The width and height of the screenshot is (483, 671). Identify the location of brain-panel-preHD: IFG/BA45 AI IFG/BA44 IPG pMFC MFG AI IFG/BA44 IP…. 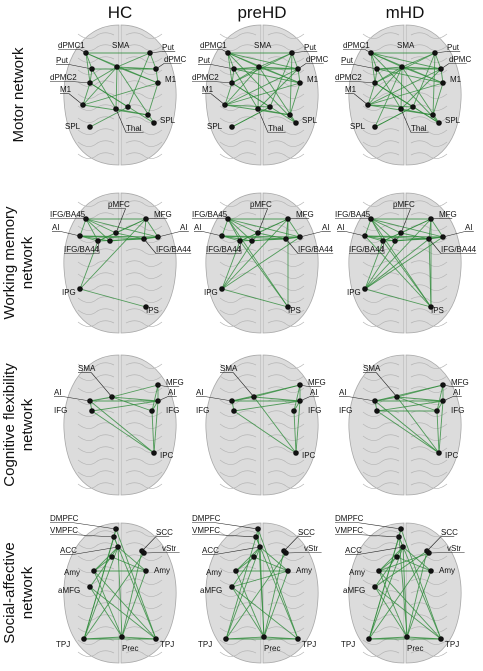
(263, 263).